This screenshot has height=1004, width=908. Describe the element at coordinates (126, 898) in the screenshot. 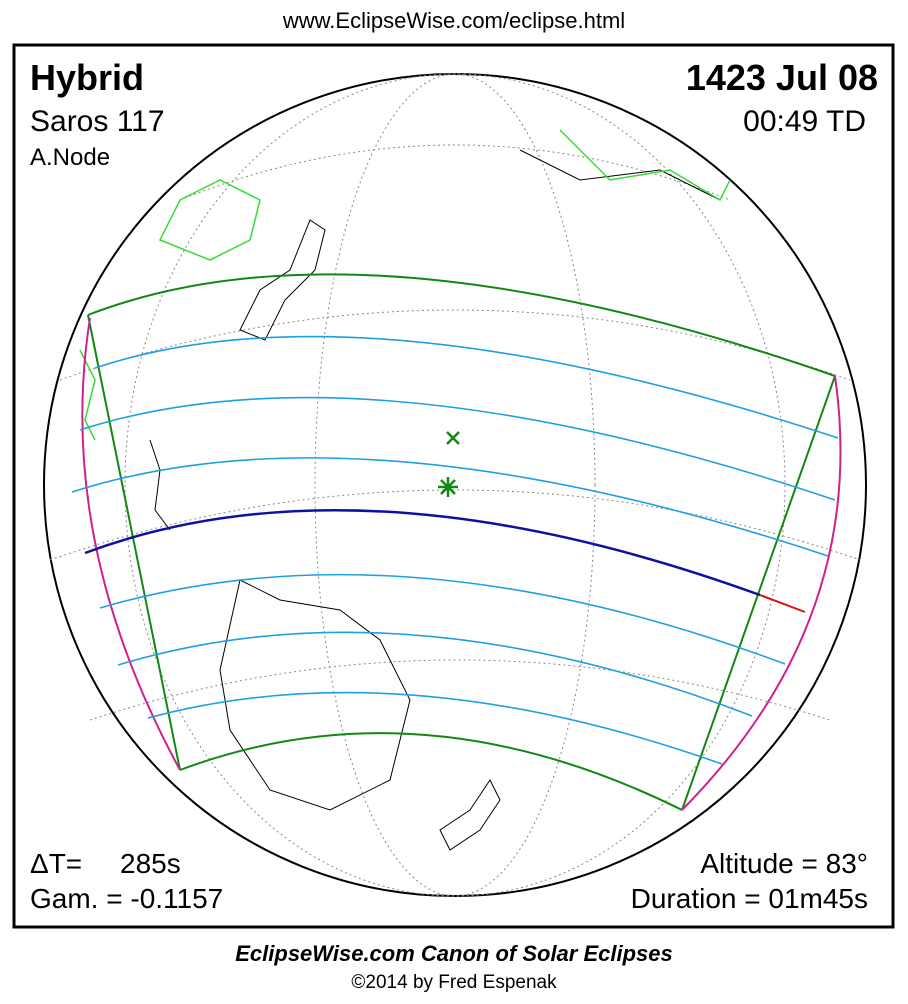

I see `gamma: Gam. = -0.1157` at that location.